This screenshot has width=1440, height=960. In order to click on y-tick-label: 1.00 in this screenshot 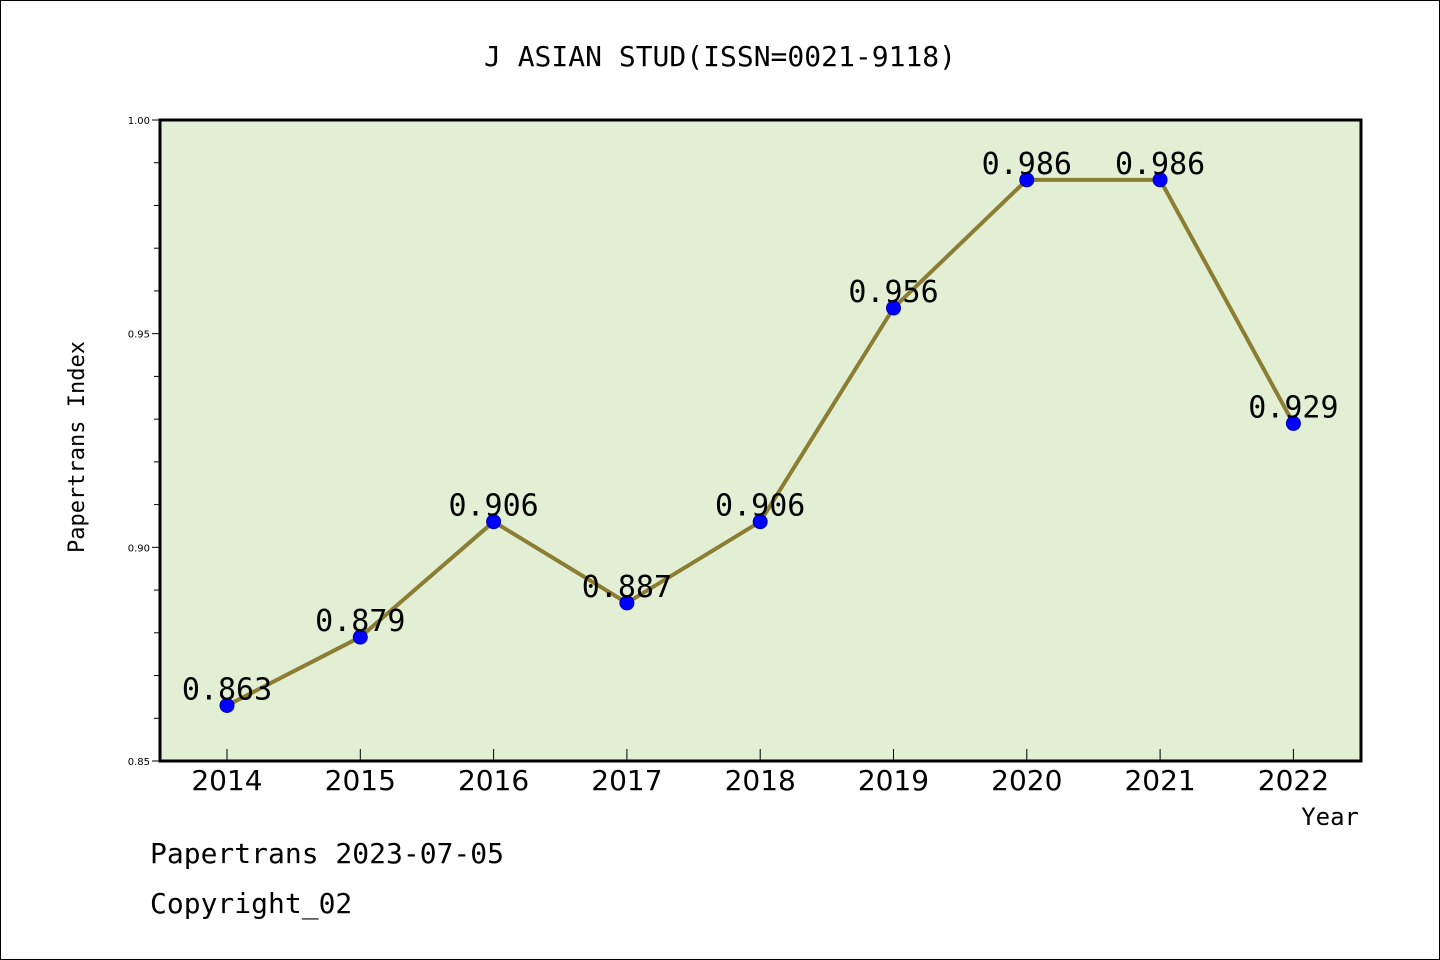, I will do `click(139, 121)`.